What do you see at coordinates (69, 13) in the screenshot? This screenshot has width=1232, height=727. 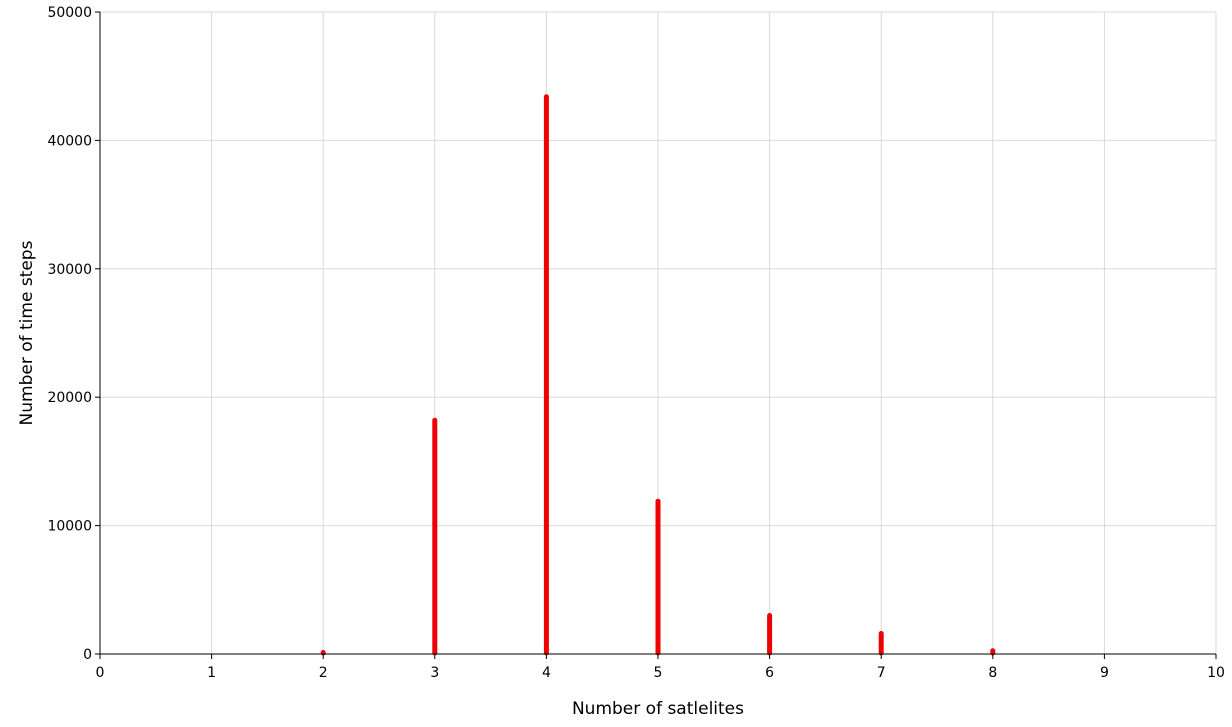 I see `y-tick-label: 50000` at bounding box center [69, 13].